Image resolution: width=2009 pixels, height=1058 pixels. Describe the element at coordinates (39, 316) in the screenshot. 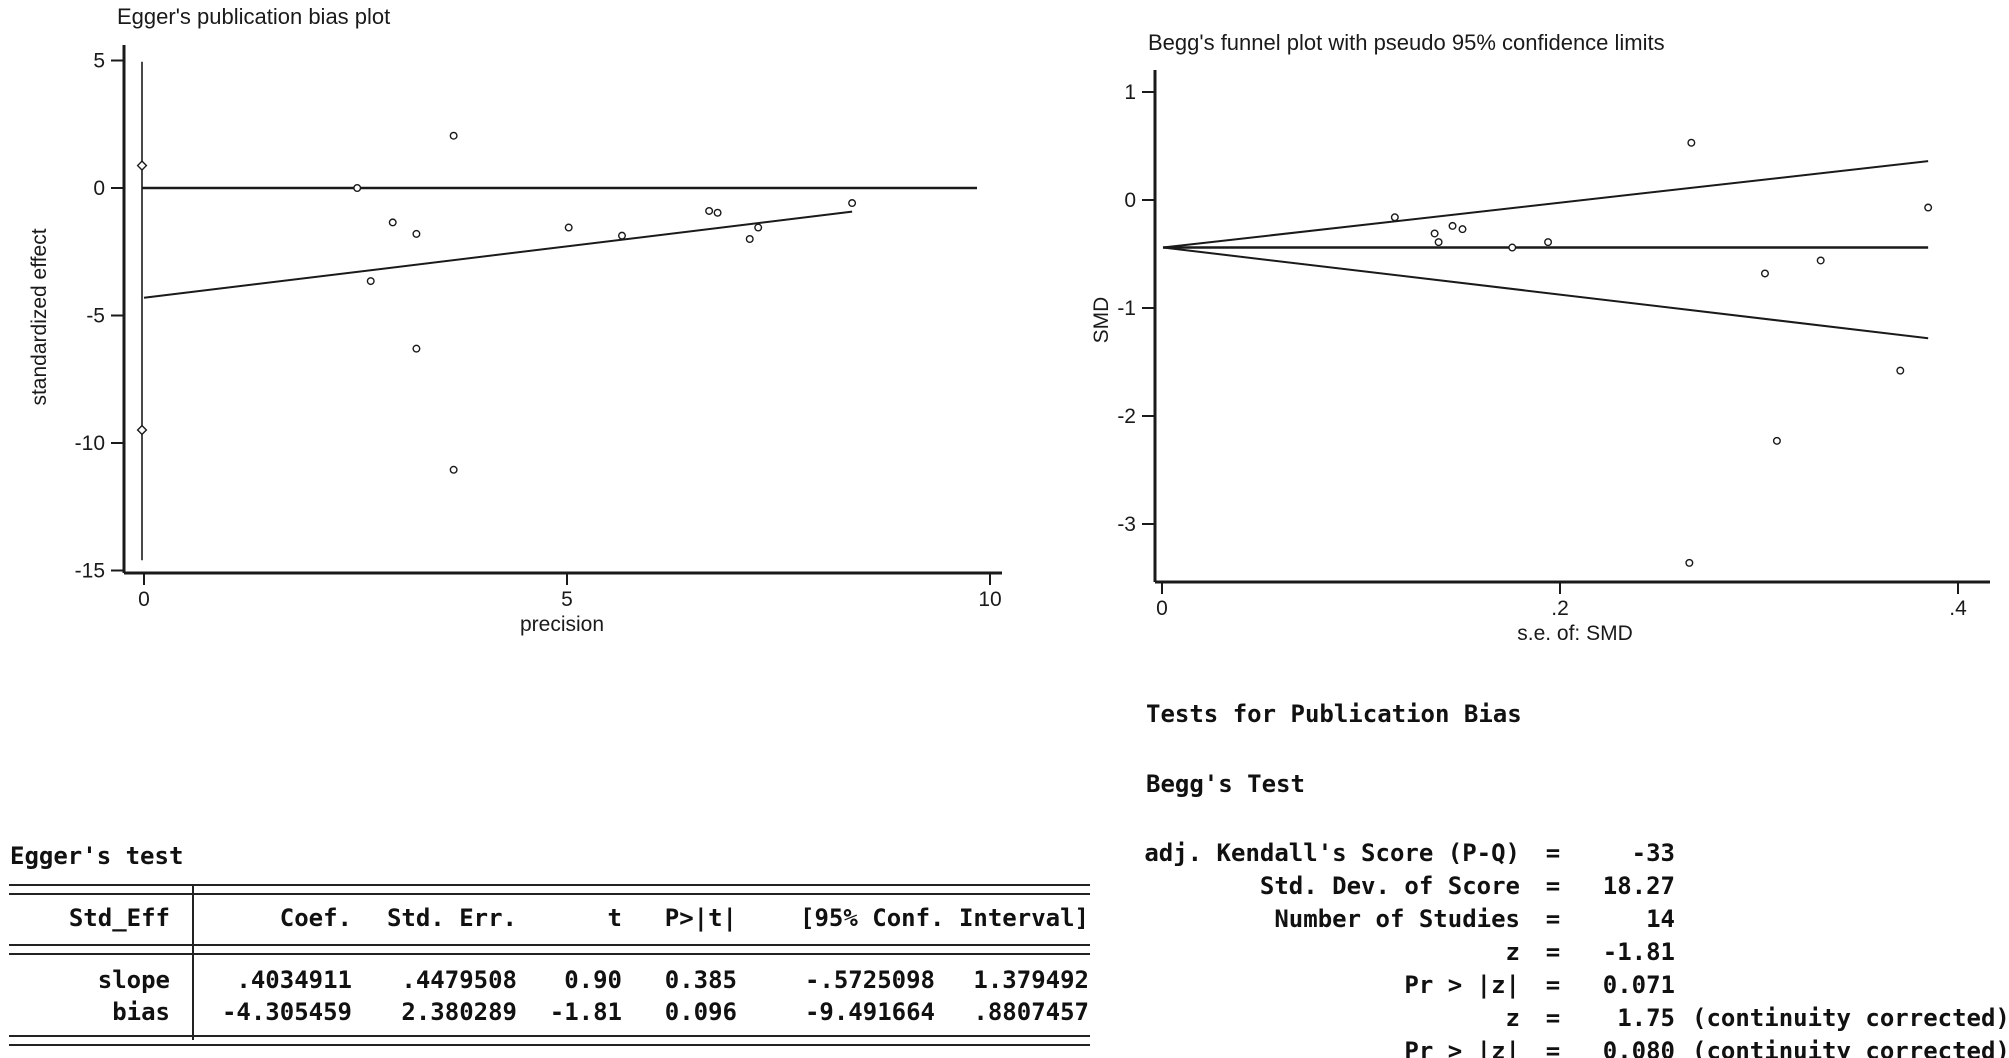

I see `egger-y-axis-label: standardized effect` at that location.